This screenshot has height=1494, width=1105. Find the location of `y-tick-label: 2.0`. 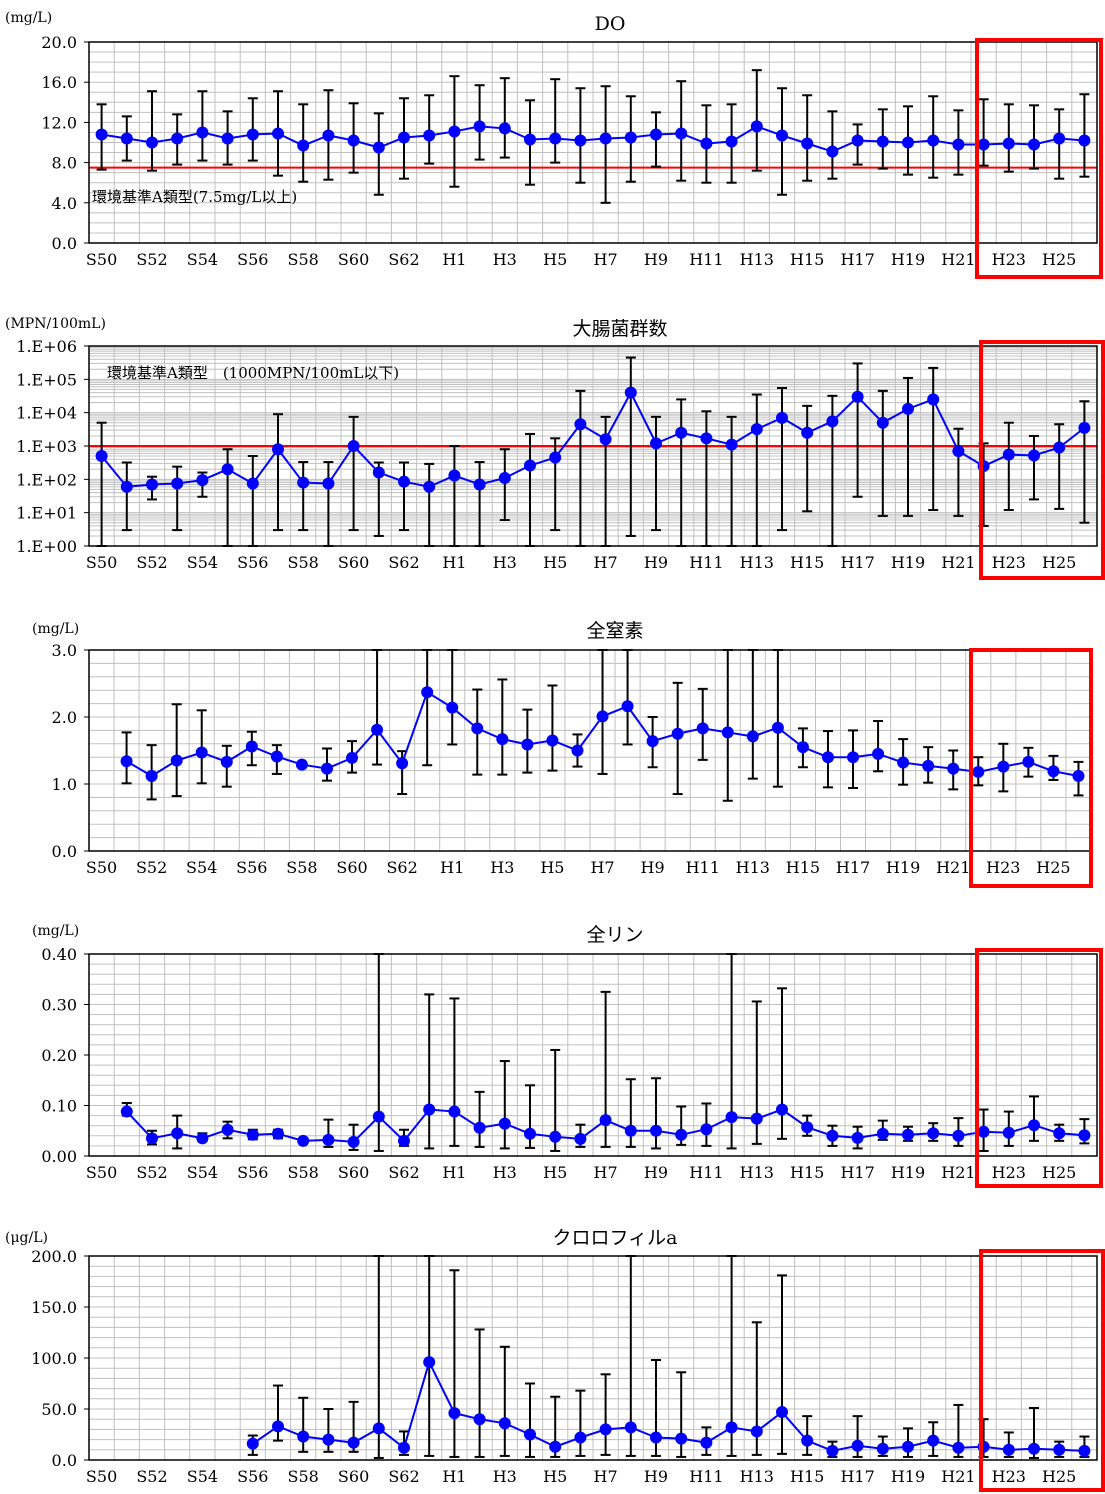

y-tick-label: 2.0 is located at coordinates (64, 717).